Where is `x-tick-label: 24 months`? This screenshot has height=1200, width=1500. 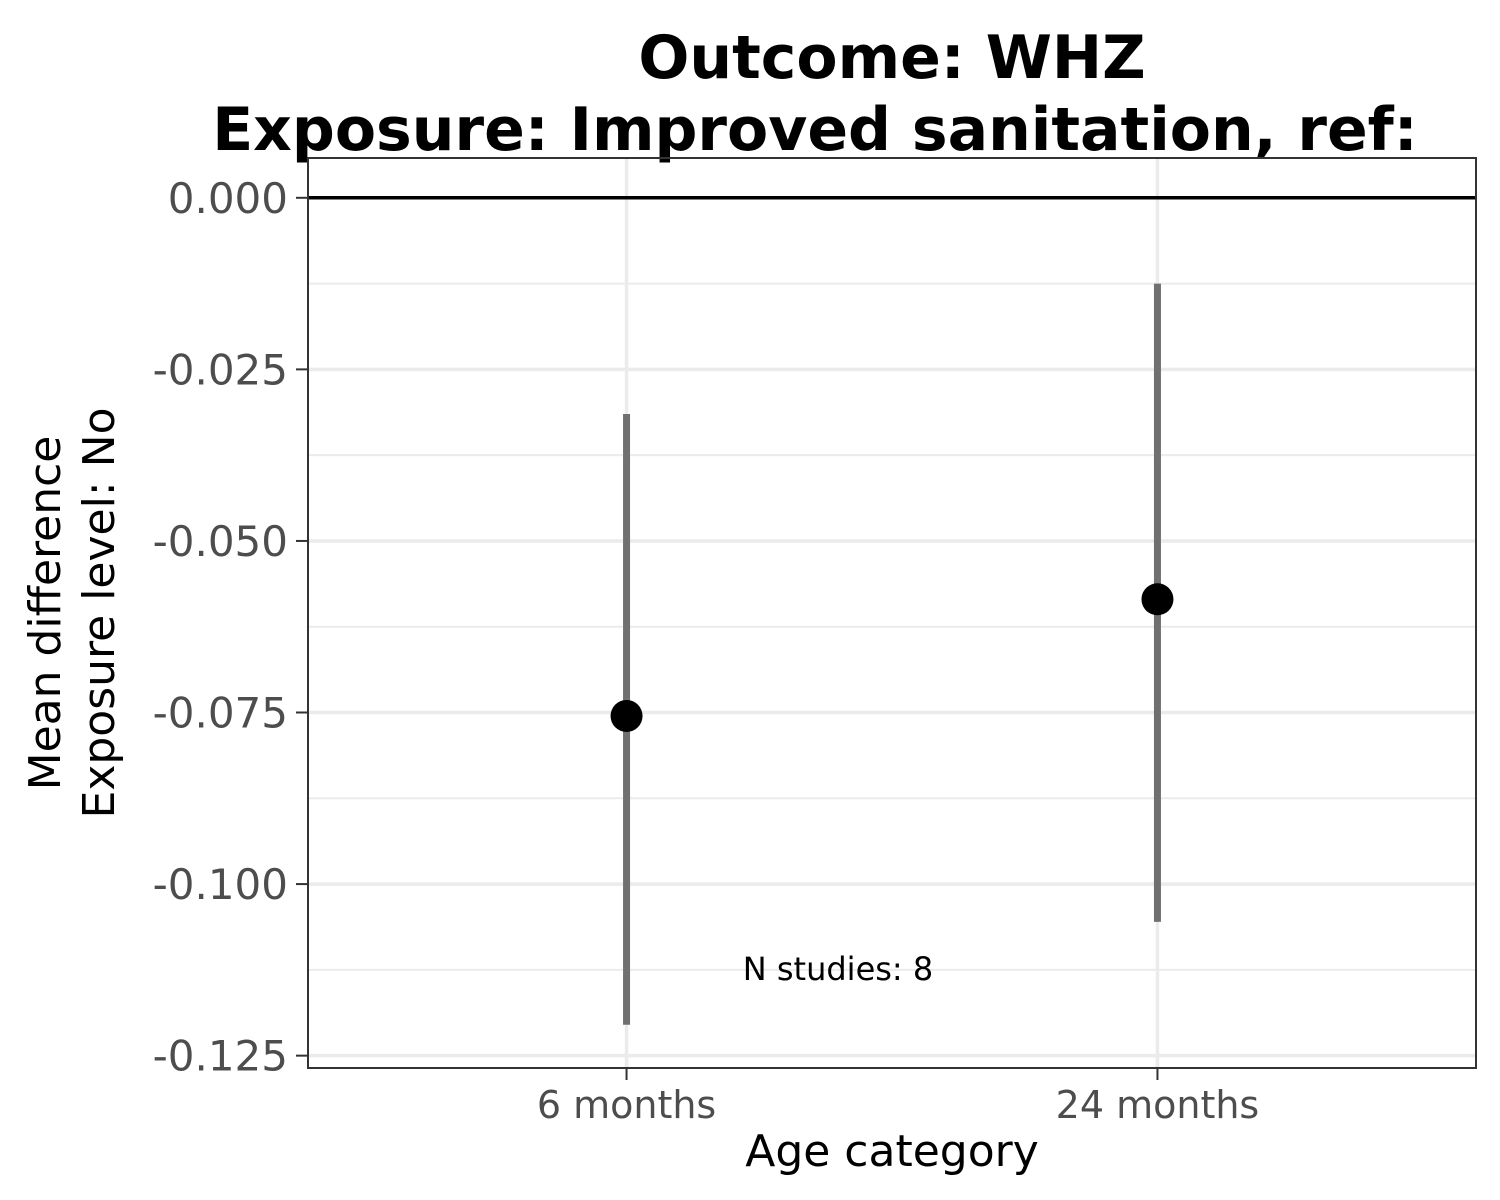
x-tick-label: 24 months is located at coordinates (1158, 1105).